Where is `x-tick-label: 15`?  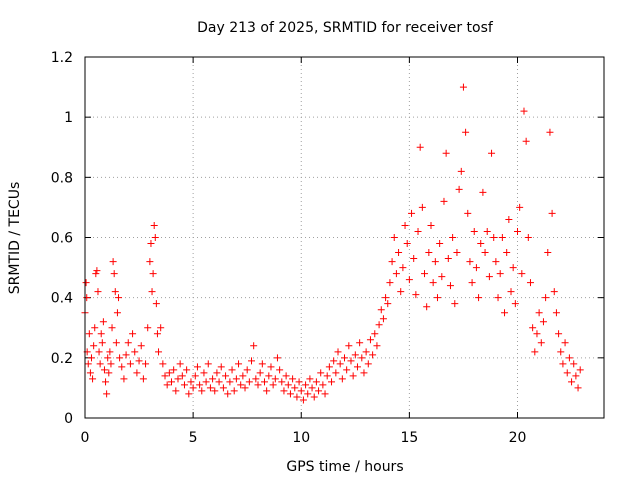 x-tick-label: 15 is located at coordinates (409, 438).